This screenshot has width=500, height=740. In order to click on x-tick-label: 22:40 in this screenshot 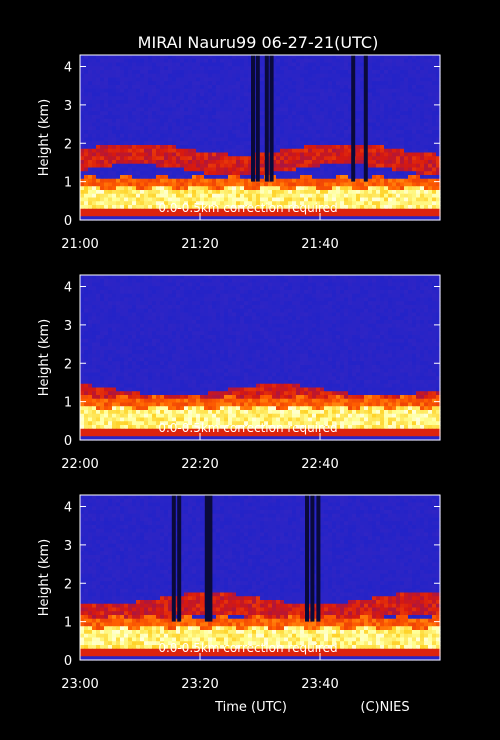, I will do `click(319, 464)`.